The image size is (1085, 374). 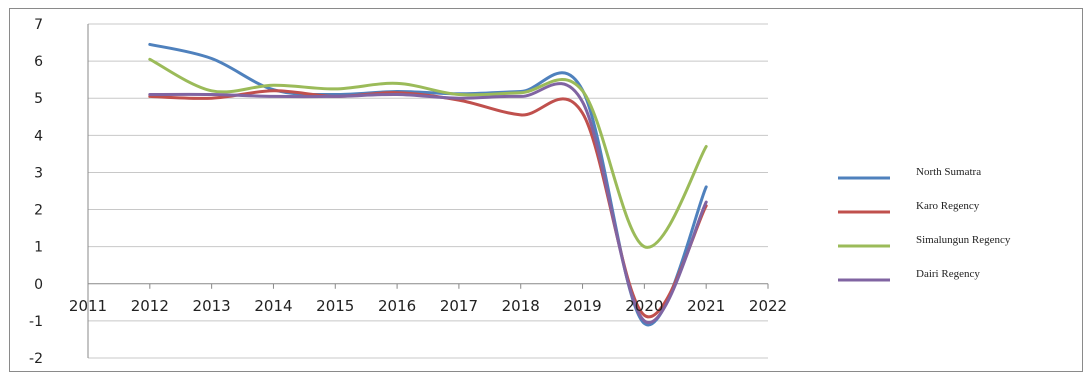 What do you see at coordinates (38, 285) in the screenshot?
I see `y-tick-label: 0` at bounding box center [38, 285].